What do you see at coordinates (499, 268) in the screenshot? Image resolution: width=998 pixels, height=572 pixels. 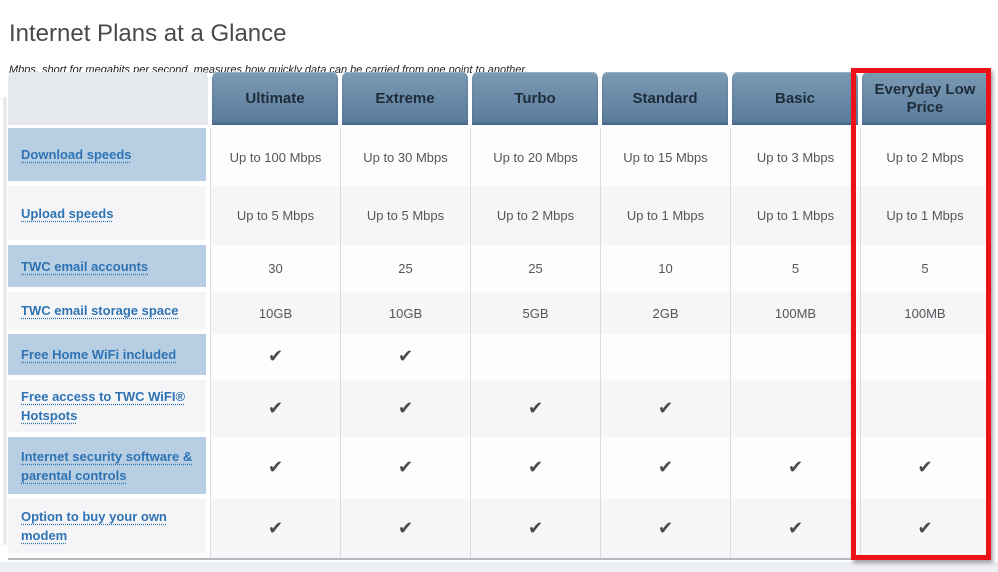 I see `table-row: TWC email accounts 30 25 25 10 5 5` at bounding box center [499, 268].